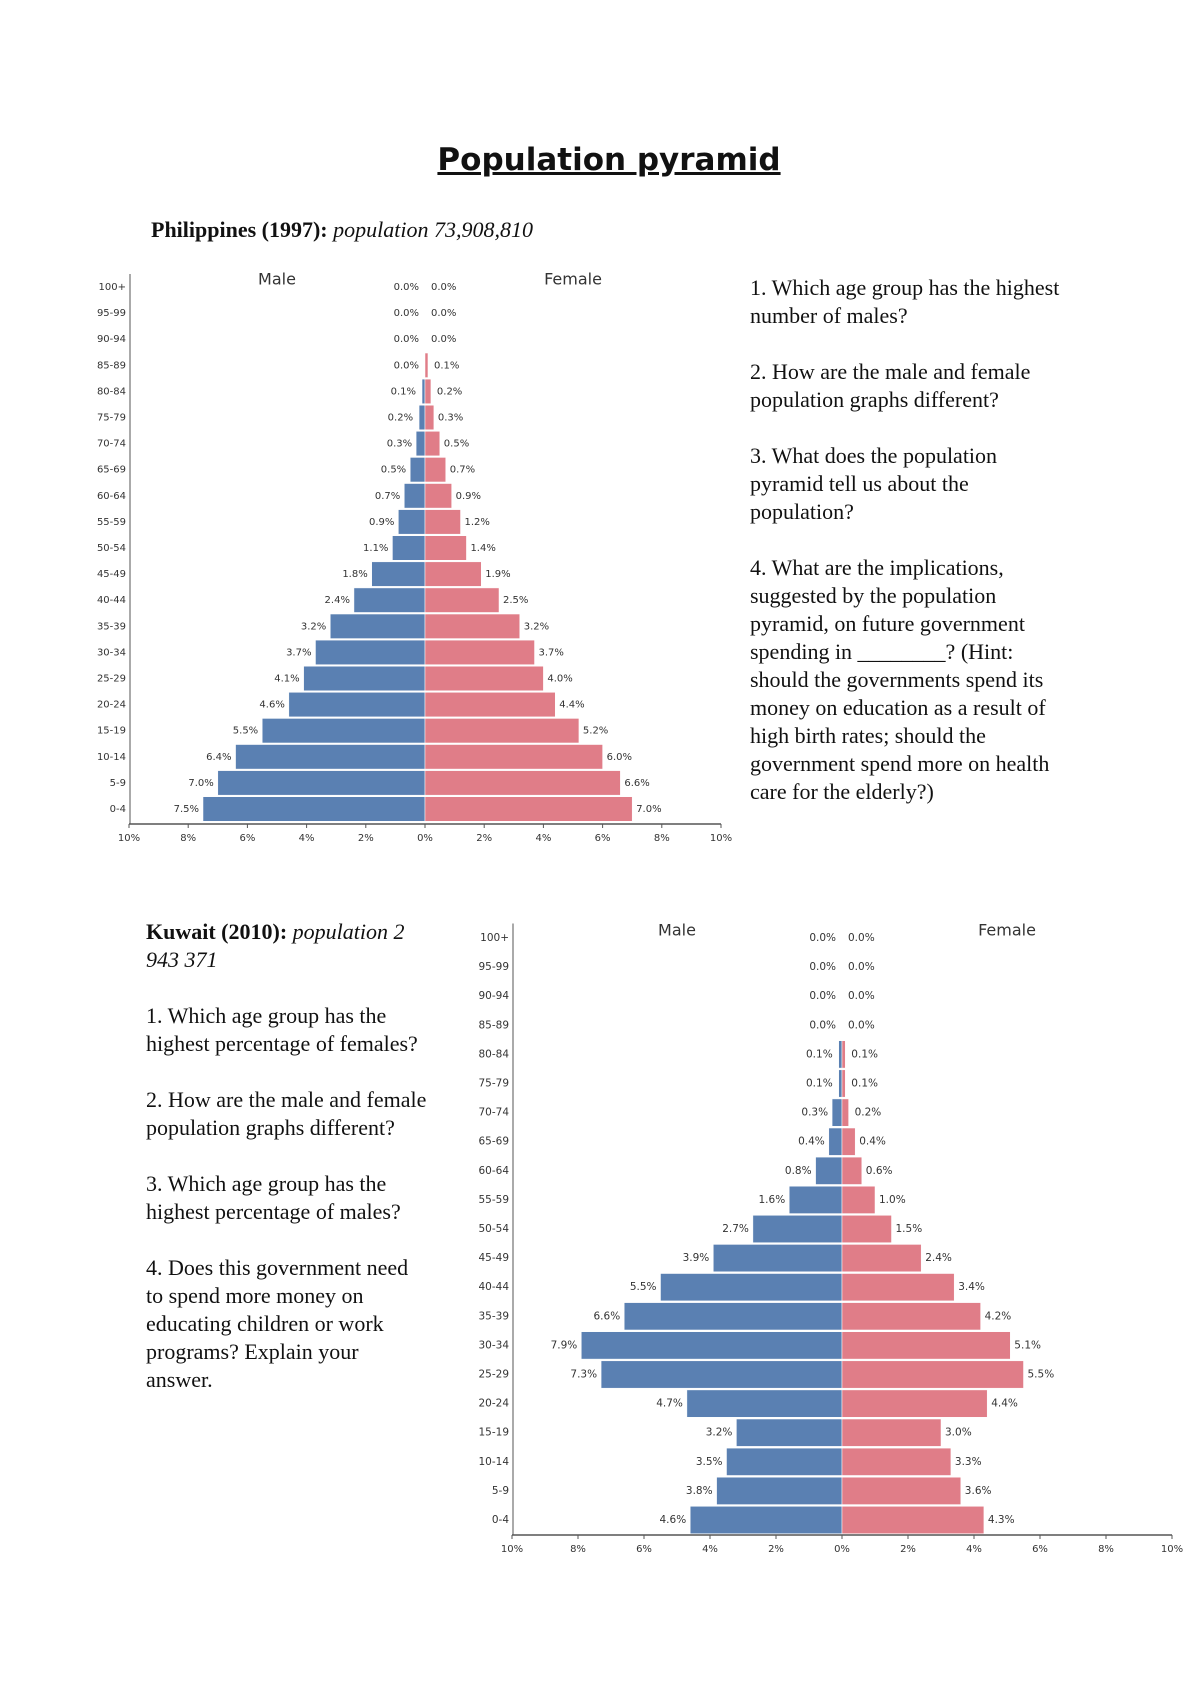 Image resolution: width=1200 pixels, height=1696 pixels. I want to click on value-label: 3.9%, so click(696, 1258).